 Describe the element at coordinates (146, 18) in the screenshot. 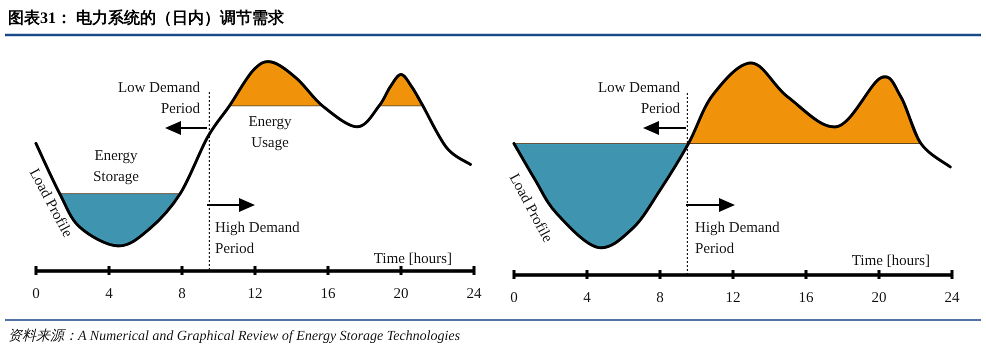

I see `chart-title: 图表31： 电力系统的（日内）调节需求` at that location.